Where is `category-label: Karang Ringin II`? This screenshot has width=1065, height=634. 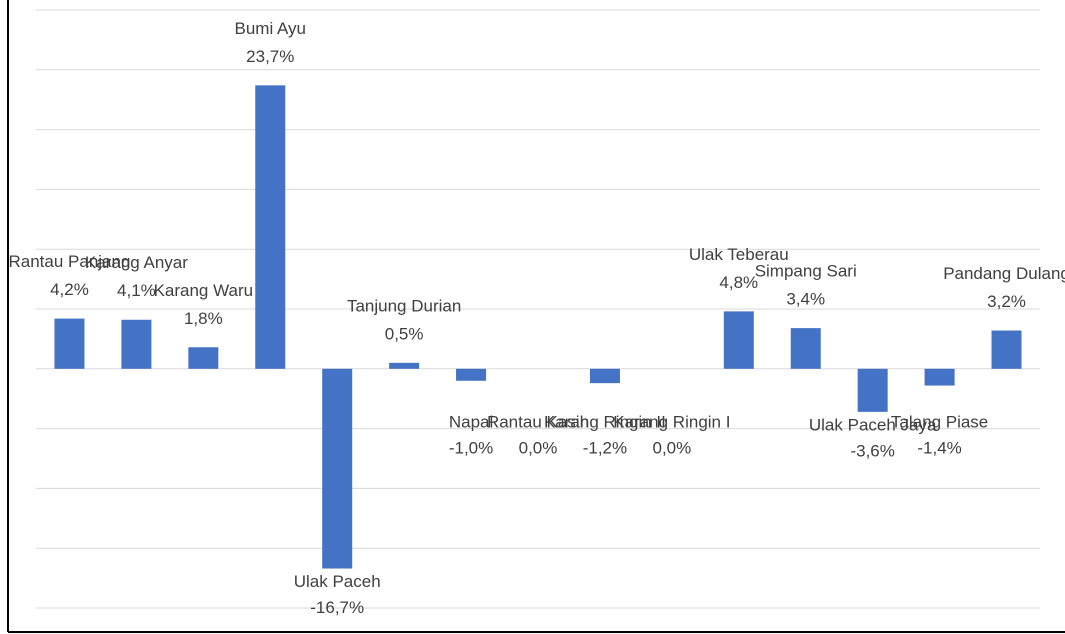
category-label: Karang Ringin II is located at coordinates (605, 421).